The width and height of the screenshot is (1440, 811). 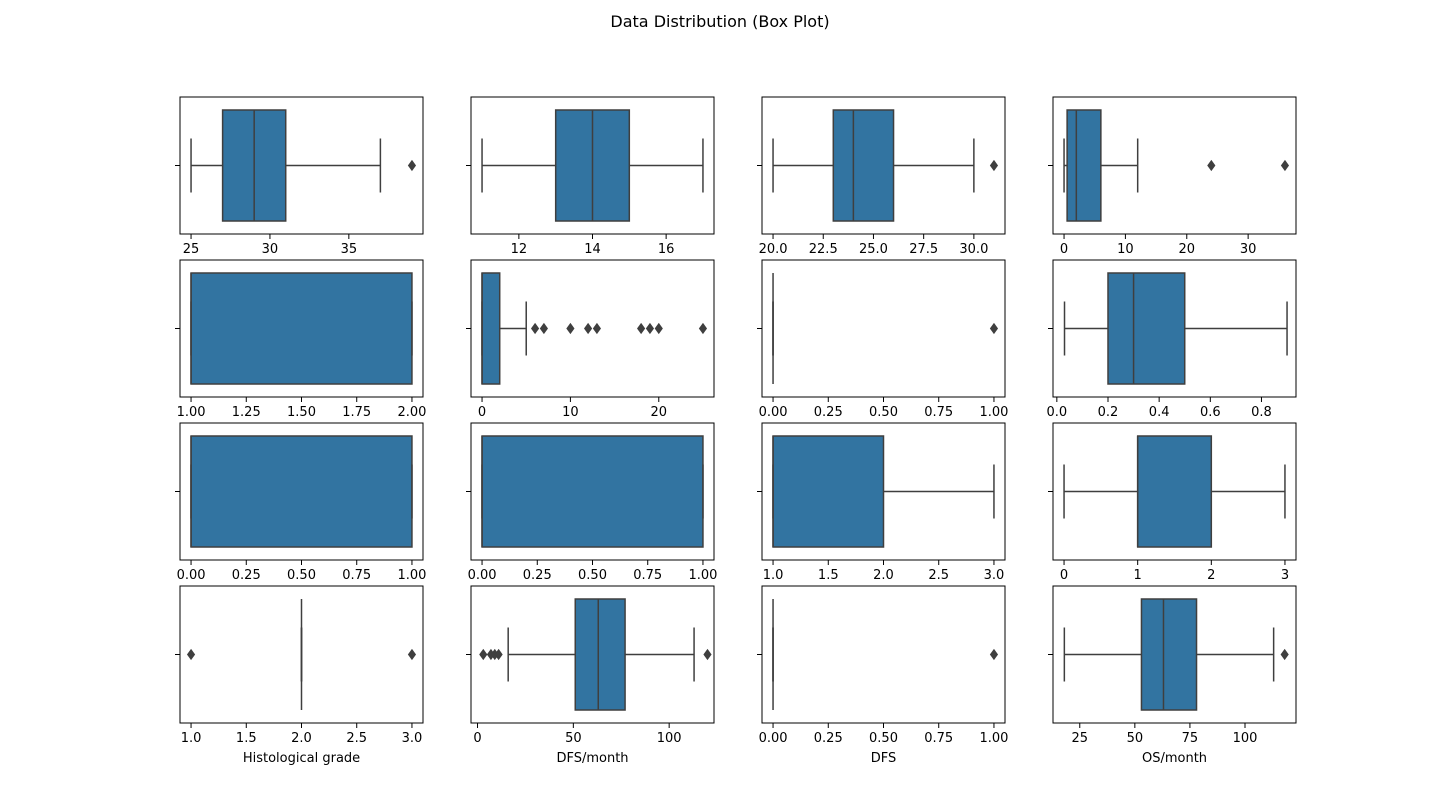 I want to click on plot-4-x-tick-label-1: 0, so click(x=1064, y=249).